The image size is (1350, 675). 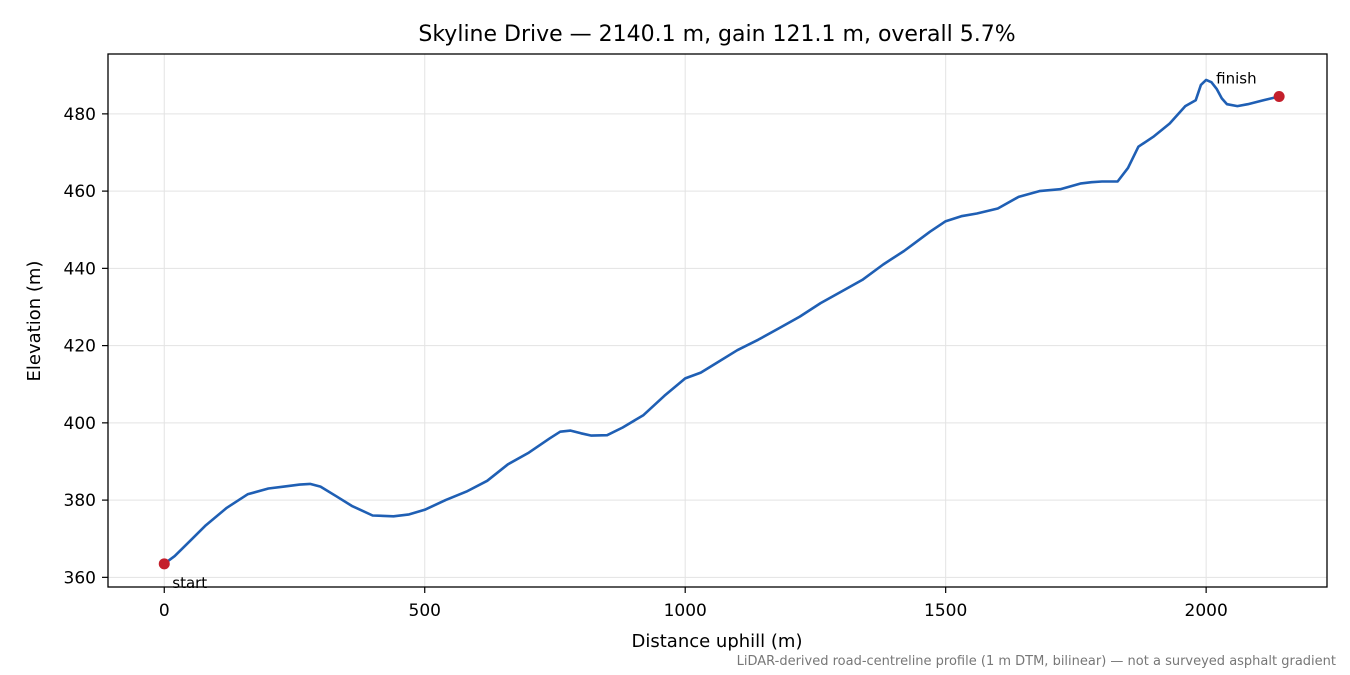 I want to click on start-label: start, so click(x=189, y=583).